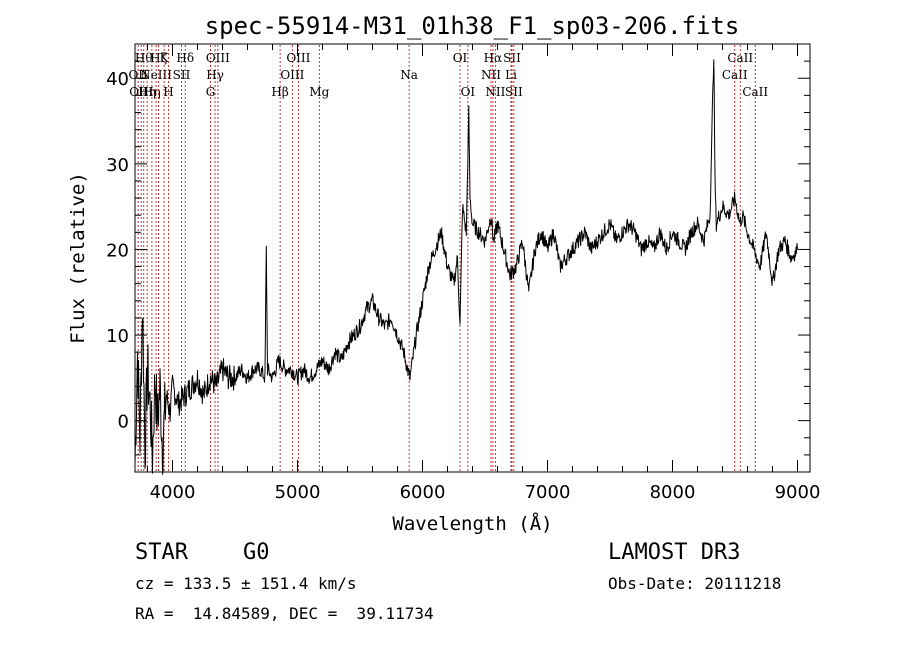 This screenshot has height=649, width=900. Describe the element at coordinates (158, 58) in the screenshot. I see `spectral-line-label: Hζ` at that location.